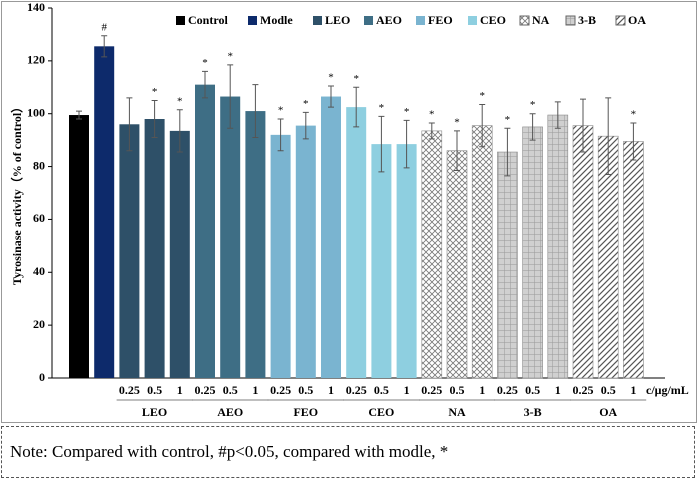 The height and width of the screenshot is (482, 698). I want to click on group-label: 3-B, so click(533, 412).